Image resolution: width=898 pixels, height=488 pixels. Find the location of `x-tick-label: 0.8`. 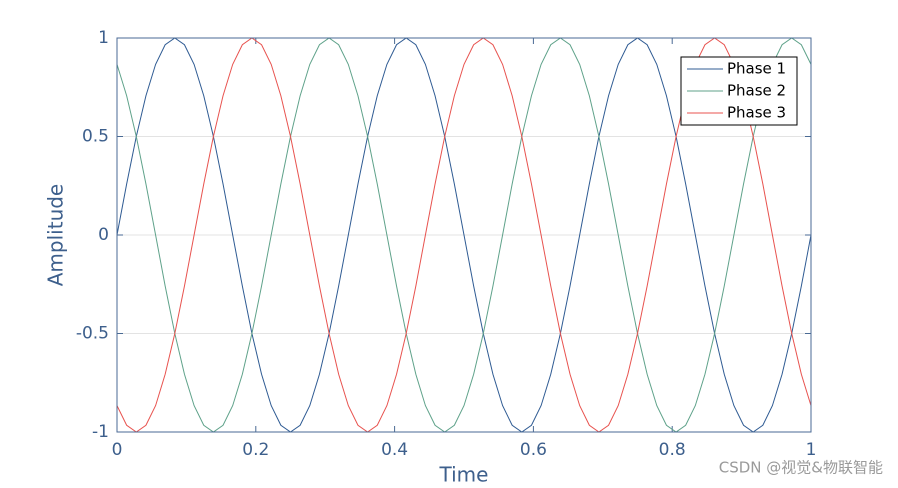

x-tick-label: 0.8 is located at coordinates (672, 450).